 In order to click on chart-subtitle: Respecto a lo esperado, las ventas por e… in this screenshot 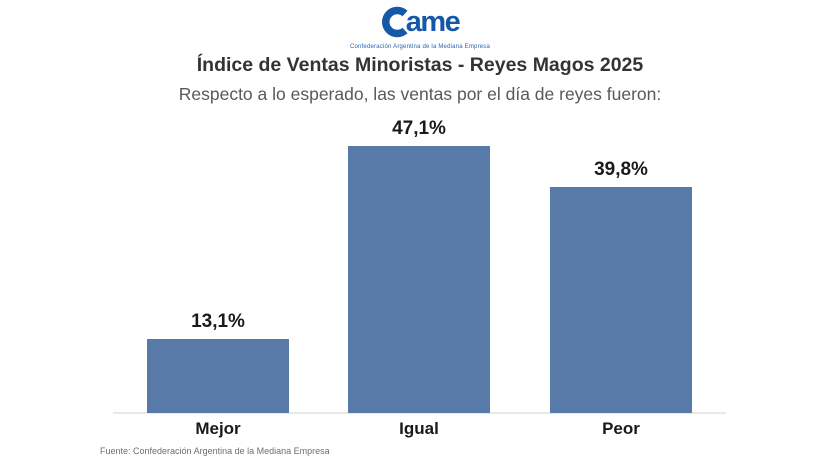, I will do `click(420, 94)`.